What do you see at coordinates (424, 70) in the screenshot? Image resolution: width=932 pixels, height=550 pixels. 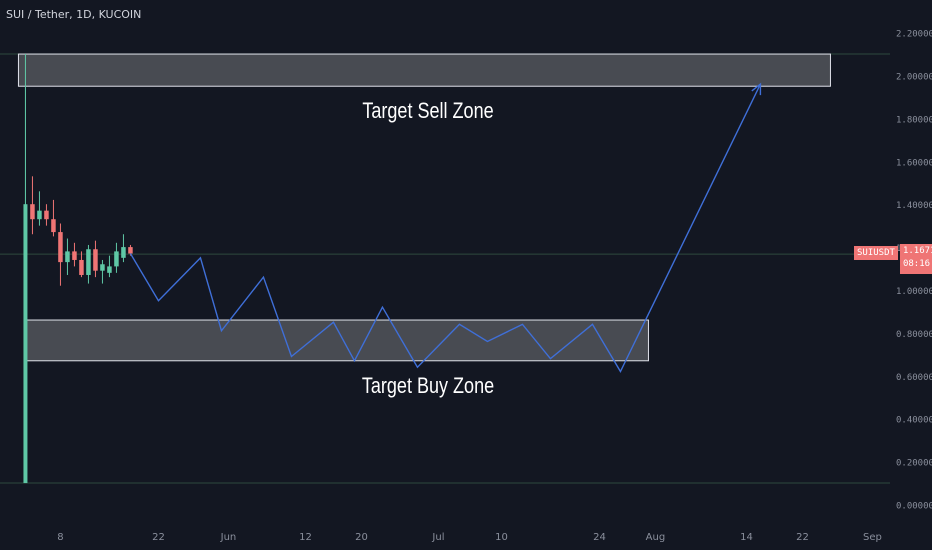 I see `sell-zone` at bounding box center [424, 70].